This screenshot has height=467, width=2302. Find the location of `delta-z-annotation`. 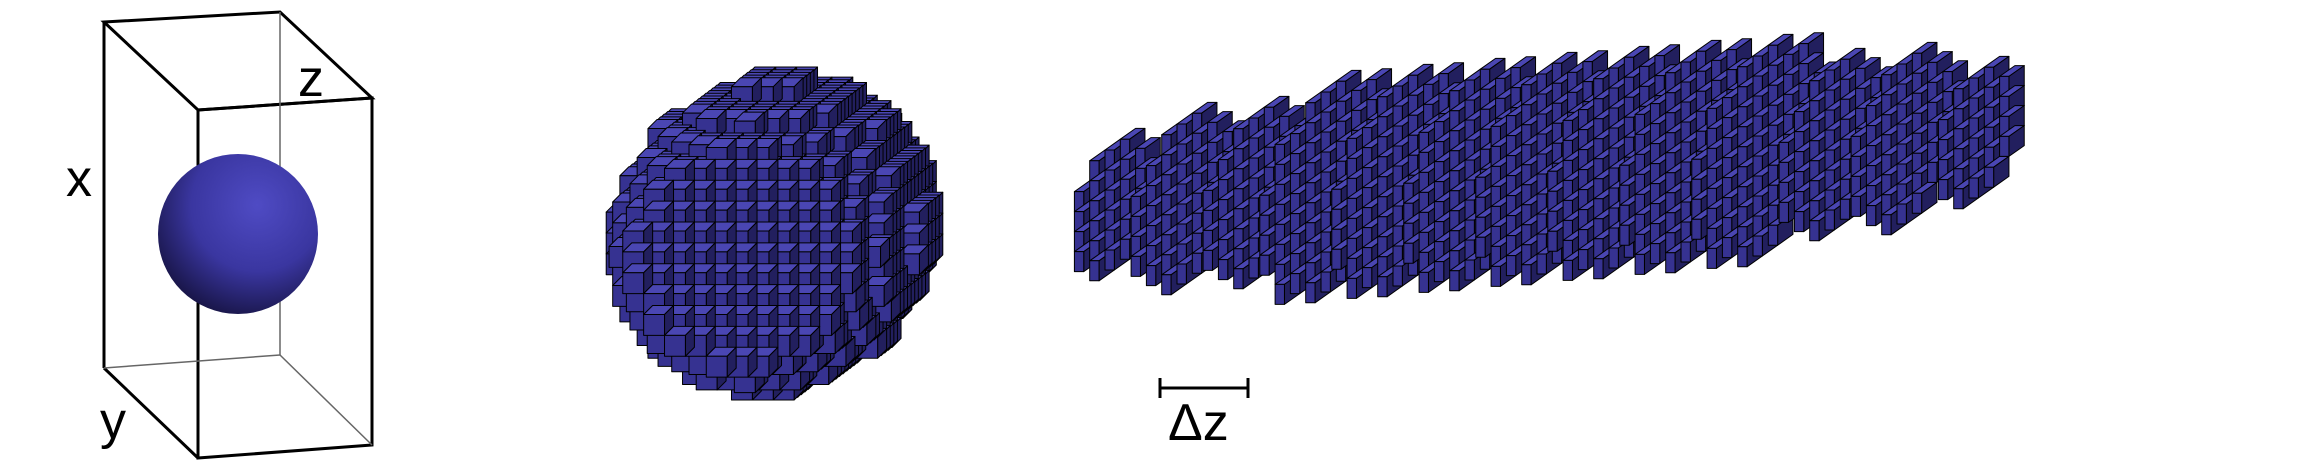

delta-z-annotation is located at coordinates (1204, 388).